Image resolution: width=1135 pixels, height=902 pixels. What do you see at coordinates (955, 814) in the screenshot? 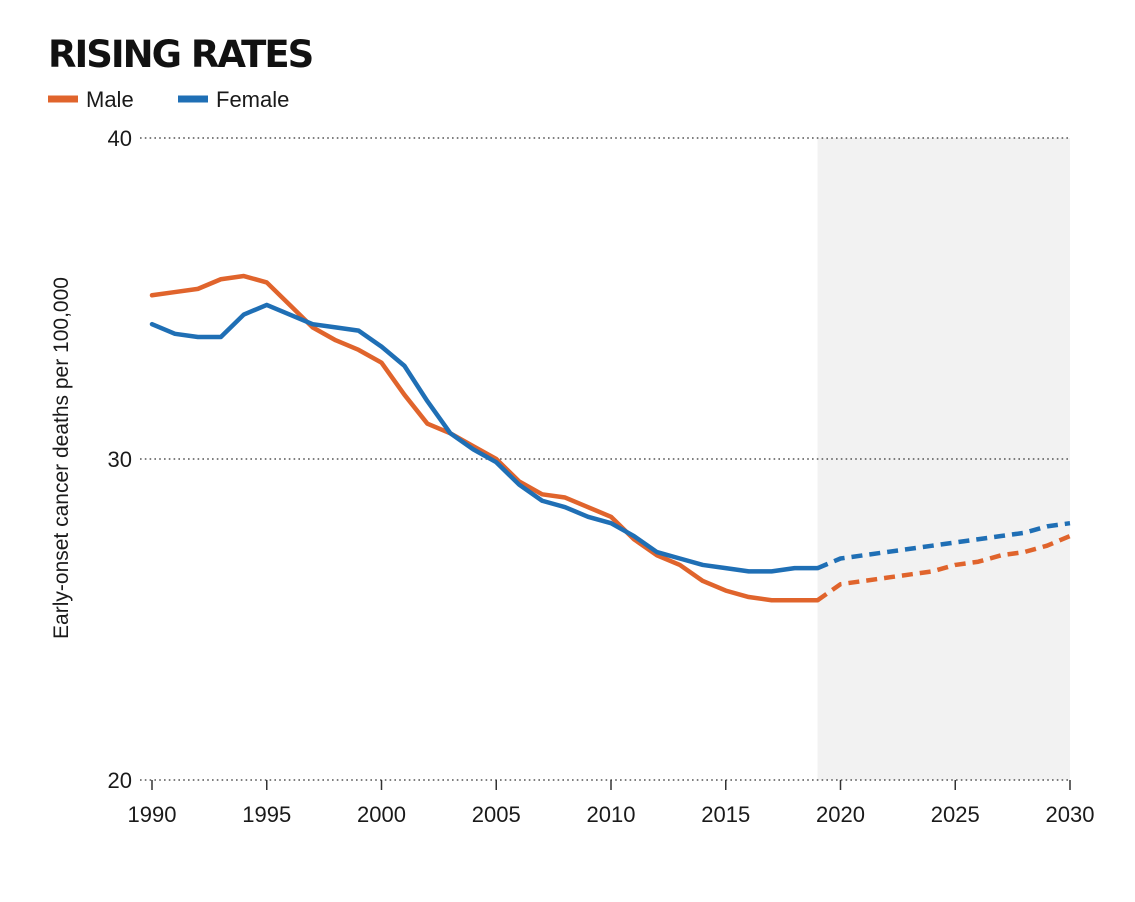
I see `x-tick-label-2025: 2025` at bounding box center [955, 814].